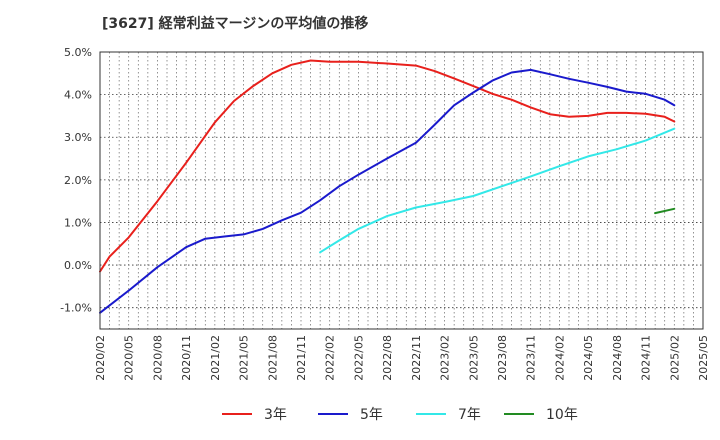  What do you see at coordinates (78, 265) in the screenshot?
I see `y-tick-label: 0.0%` at bounding box center [78, 265].